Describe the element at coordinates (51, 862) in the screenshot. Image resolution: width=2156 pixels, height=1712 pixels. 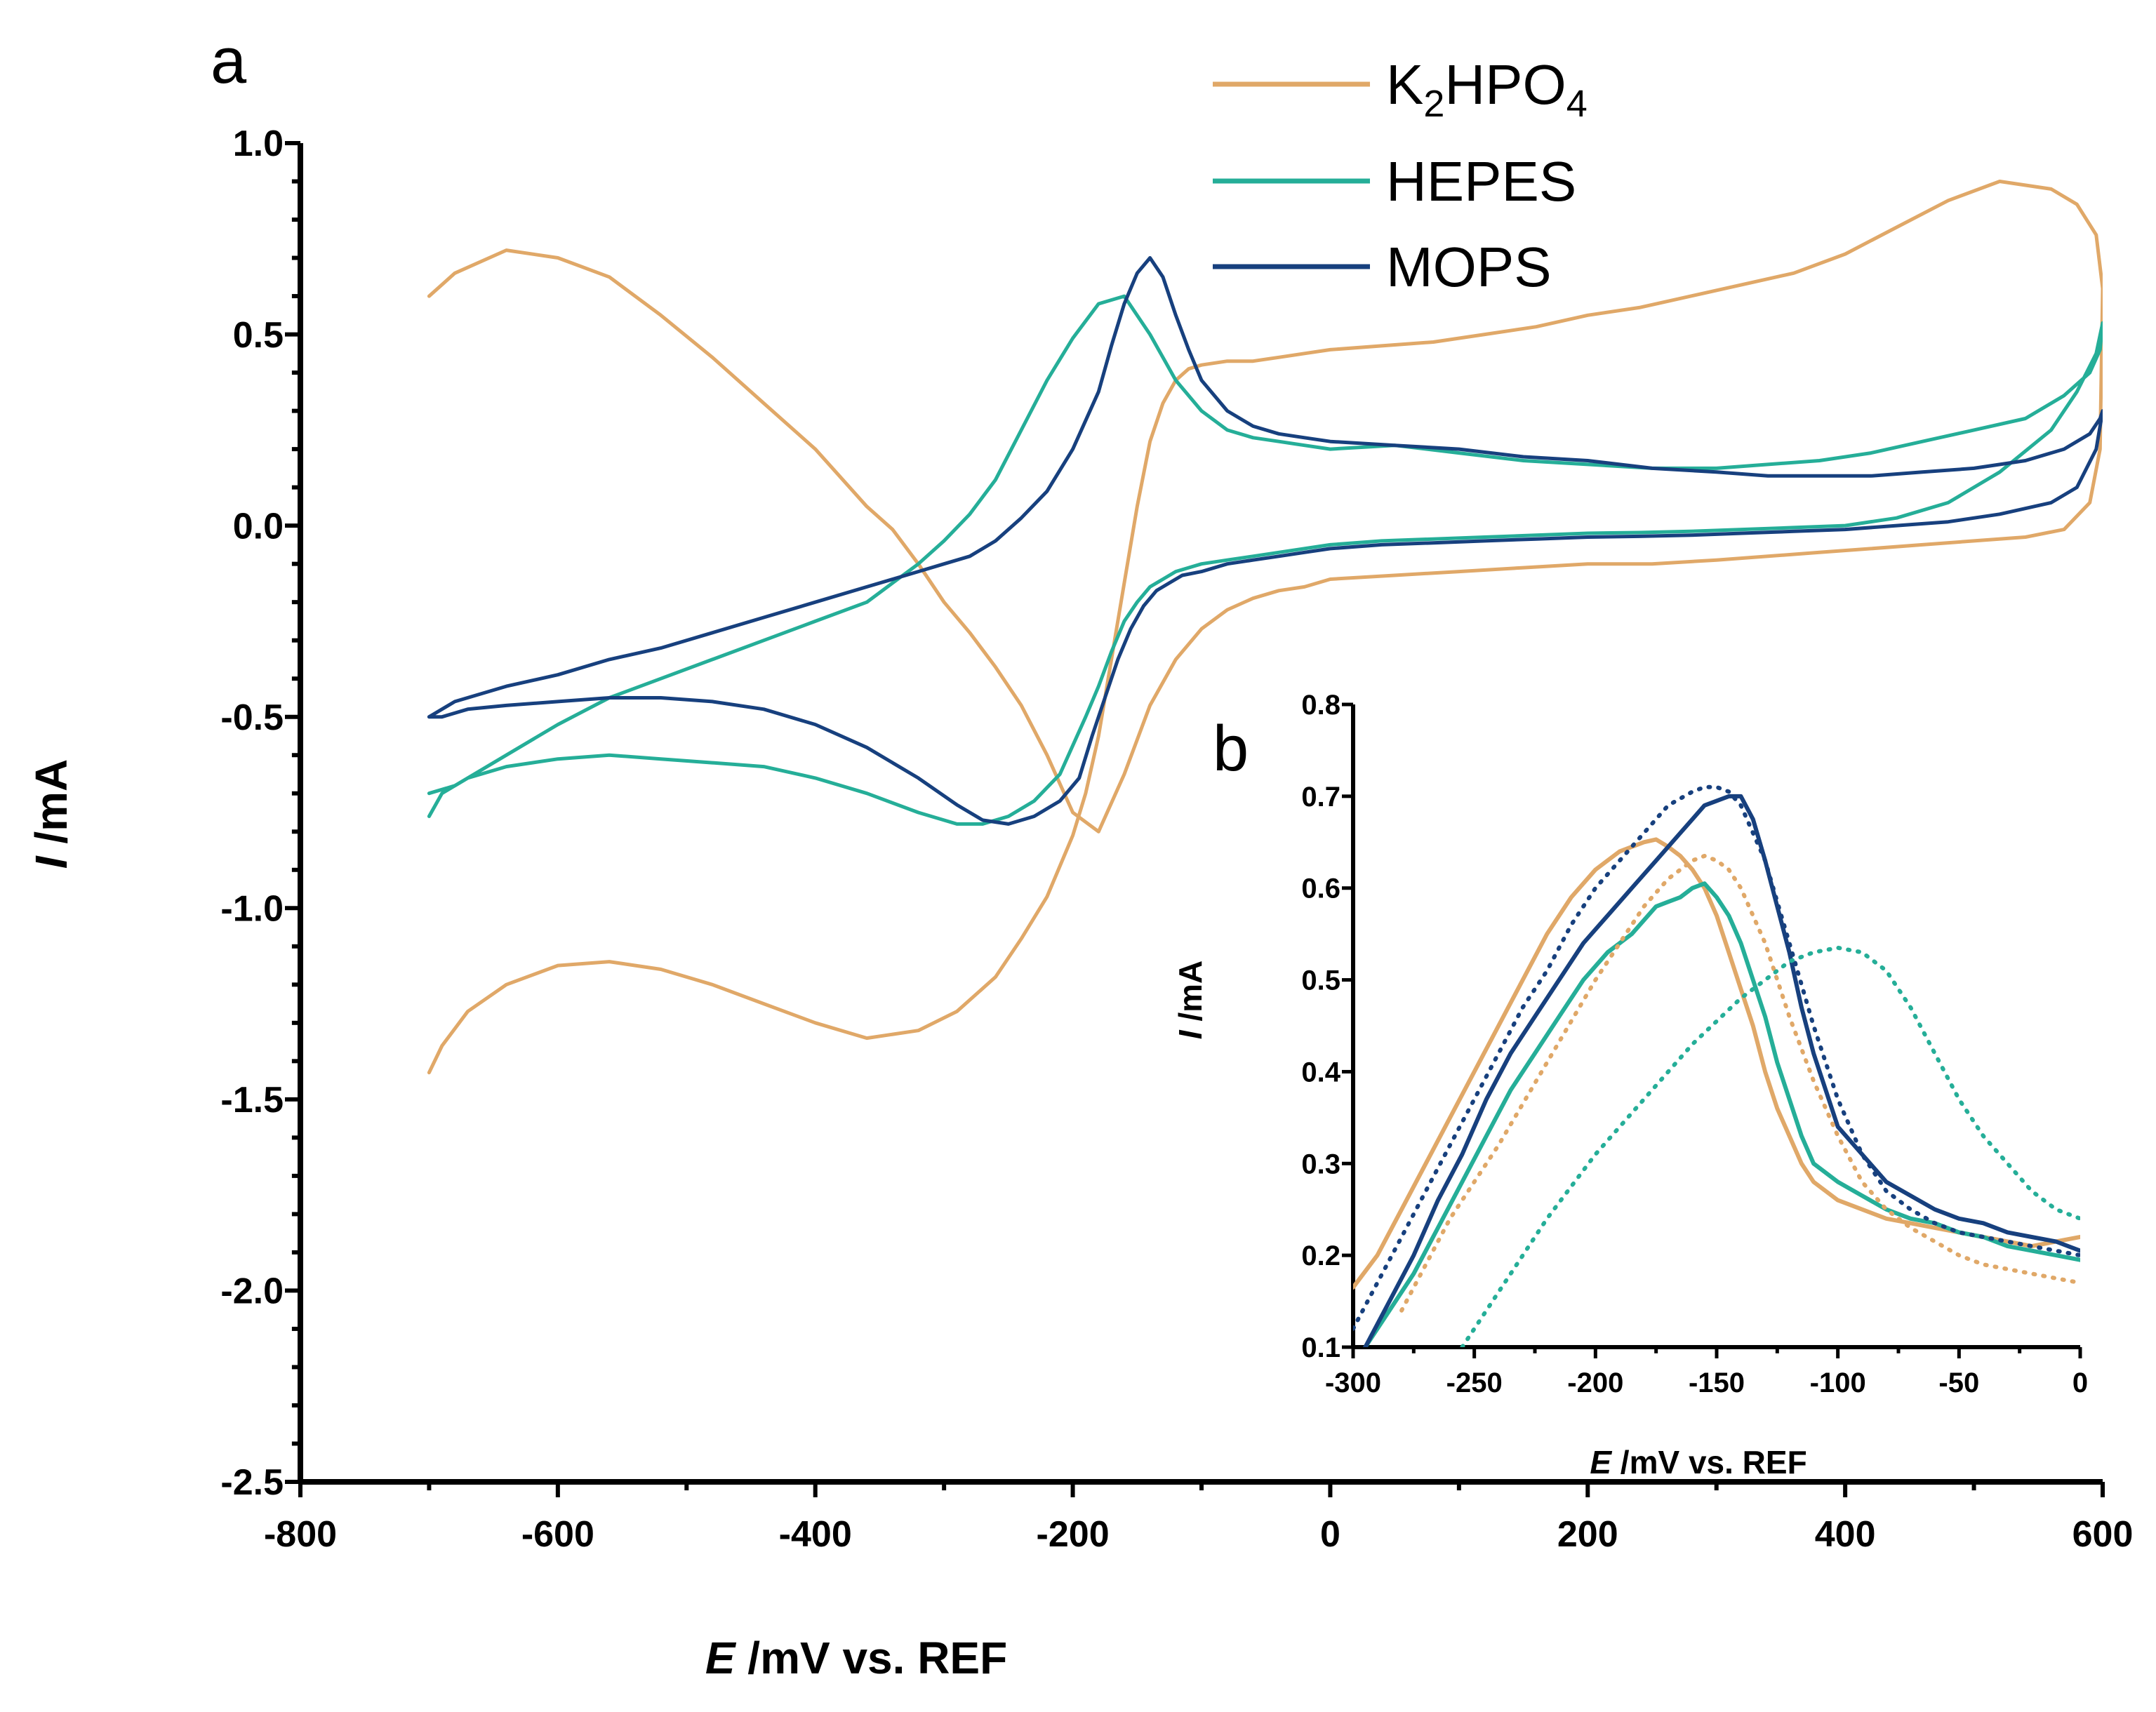
I see `main-y-axis-label-italic: I` at that location.